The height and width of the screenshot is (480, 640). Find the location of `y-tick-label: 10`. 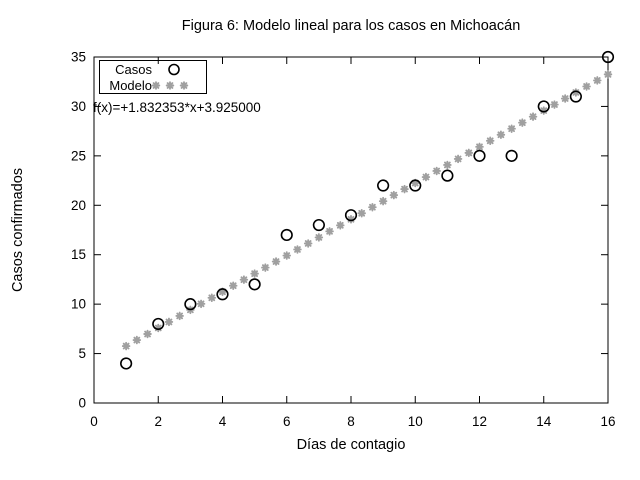

y-tick-label: 10 is located at coordinates (78, 304).